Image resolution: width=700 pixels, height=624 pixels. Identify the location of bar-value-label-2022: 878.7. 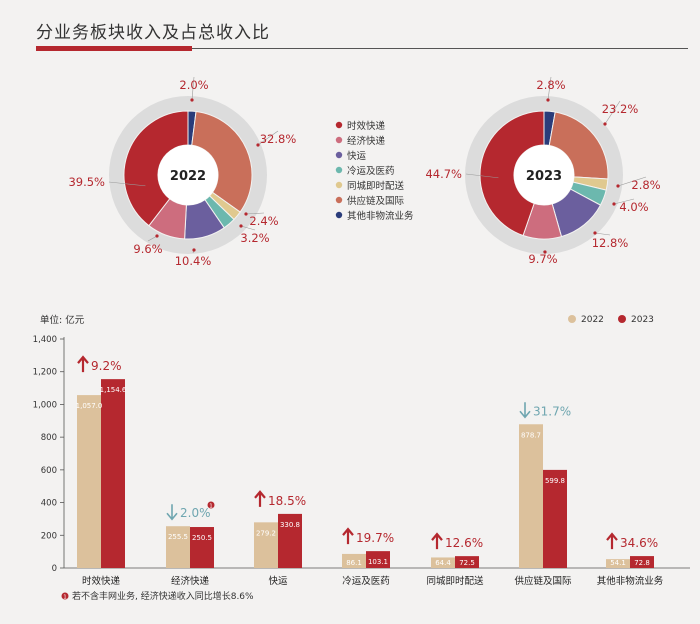
(531, 435).